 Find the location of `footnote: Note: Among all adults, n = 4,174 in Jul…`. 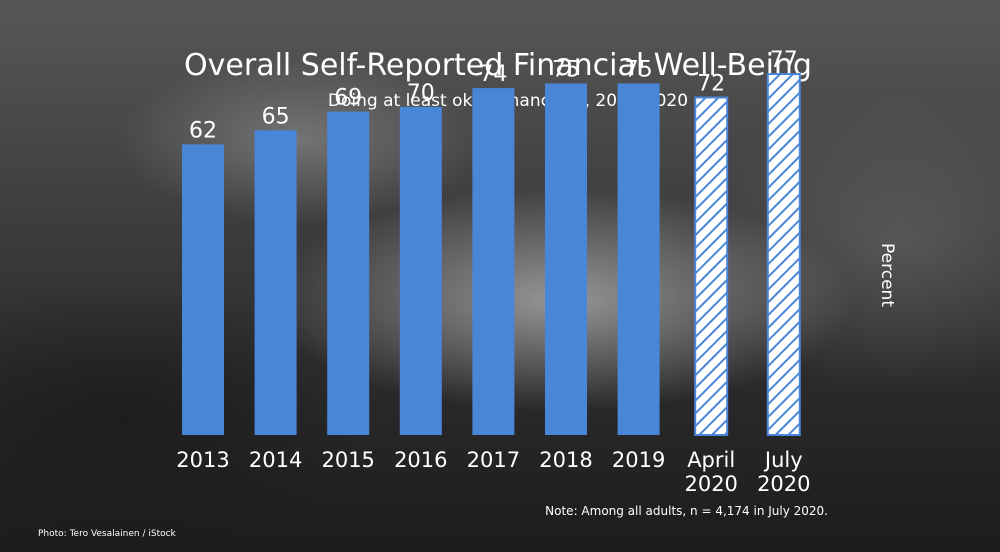

footnote: Note: Among all adults, n = 4,174 in Jul… is located at coordinates (686, 511).